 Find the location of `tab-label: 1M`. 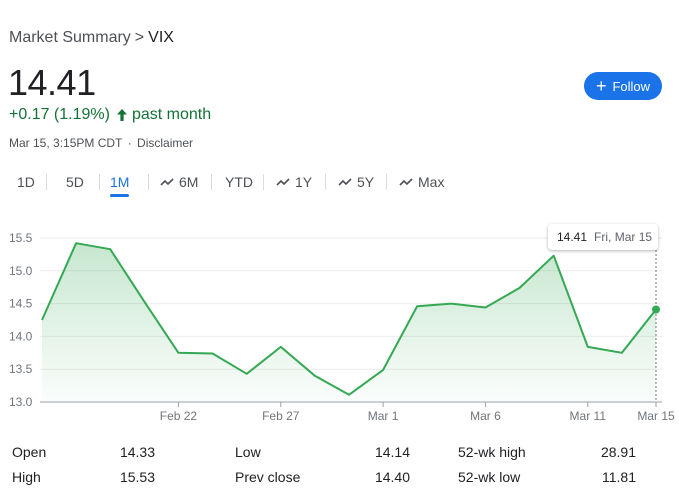

tab-label: 1M is located at coordinates (120, 182).